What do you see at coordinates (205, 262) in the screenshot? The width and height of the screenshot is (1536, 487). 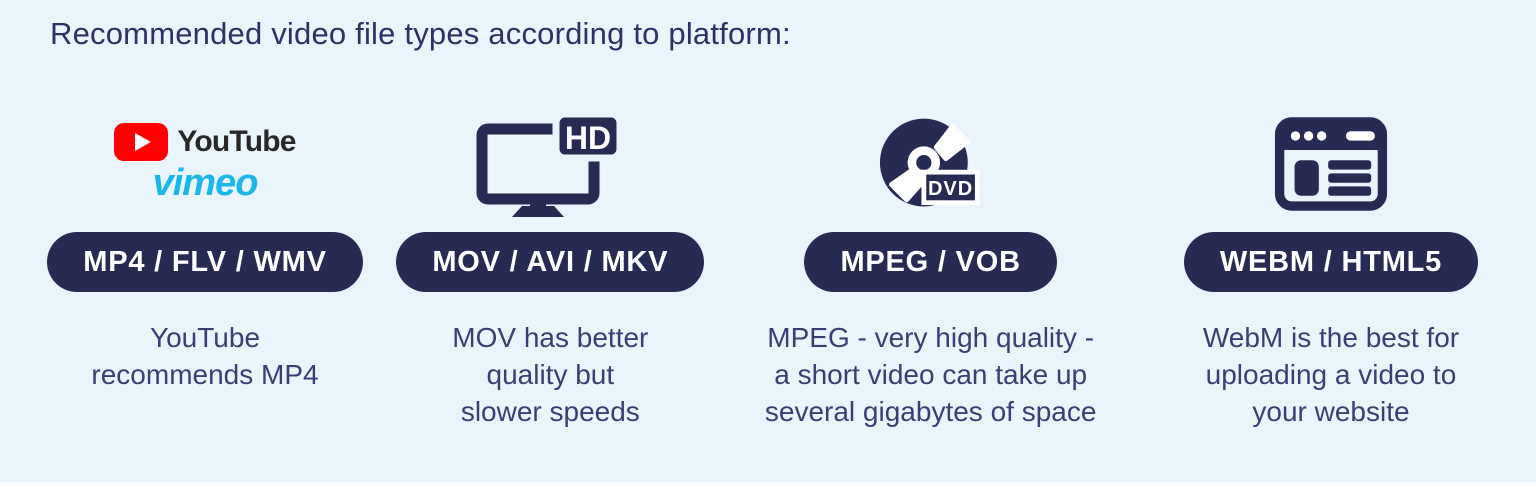 I see `format-badge-youtube: MP4 / FLV / WMV` at bounding box center [205, 262].